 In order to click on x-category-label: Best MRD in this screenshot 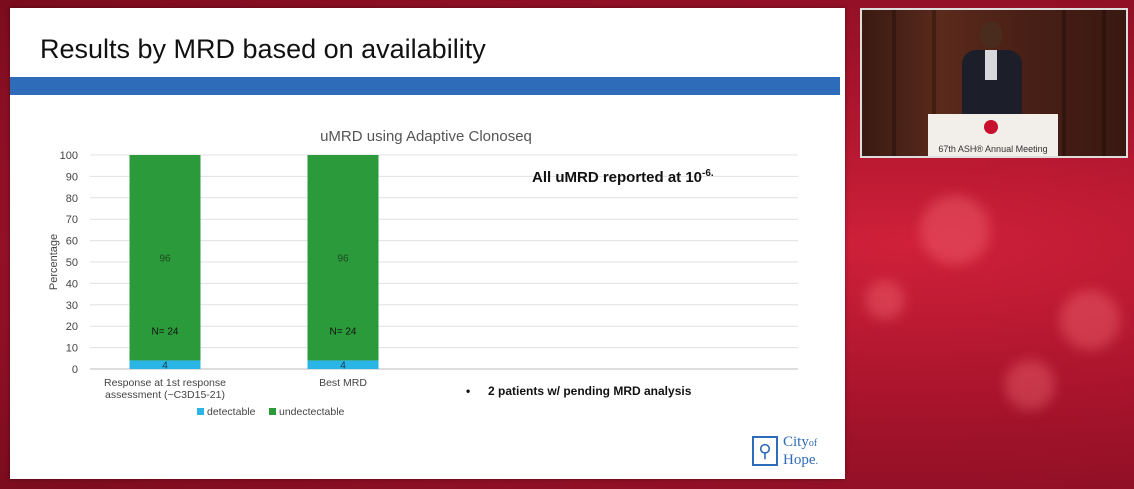, I will do `click(343, 383)`.